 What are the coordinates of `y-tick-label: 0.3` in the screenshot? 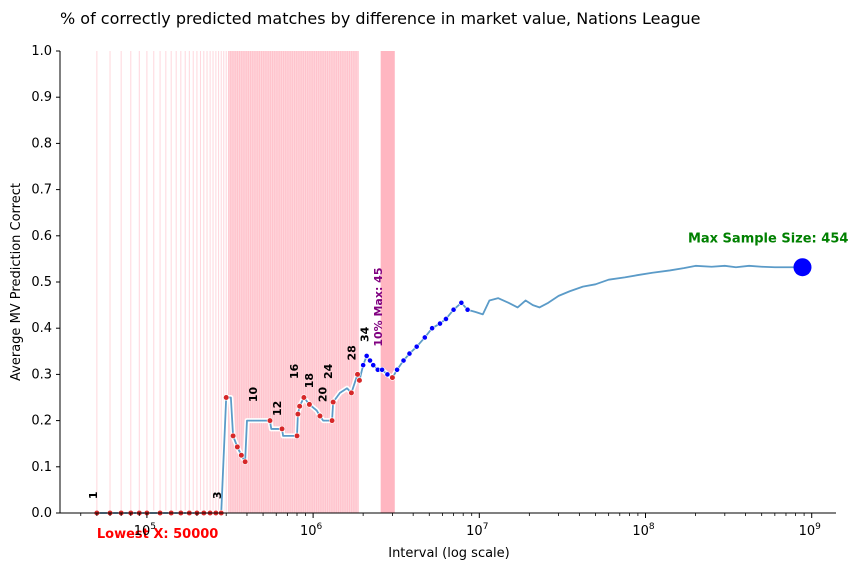 It's located at (41, 374).